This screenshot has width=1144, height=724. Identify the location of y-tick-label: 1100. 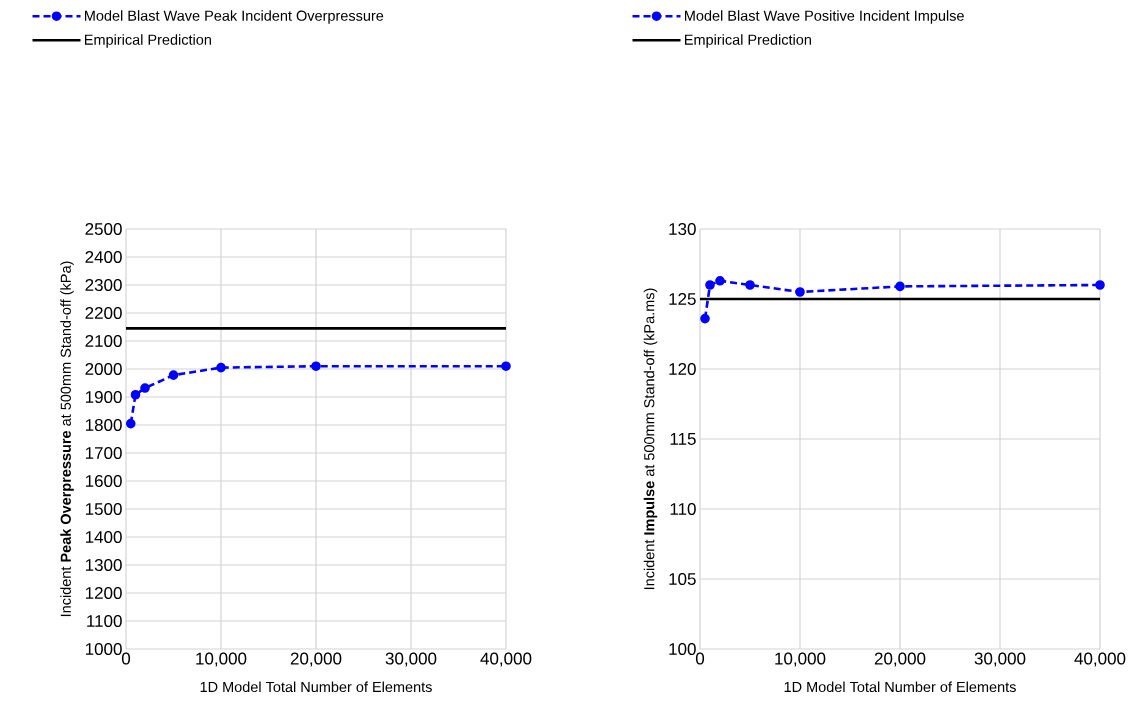
(104, 621).